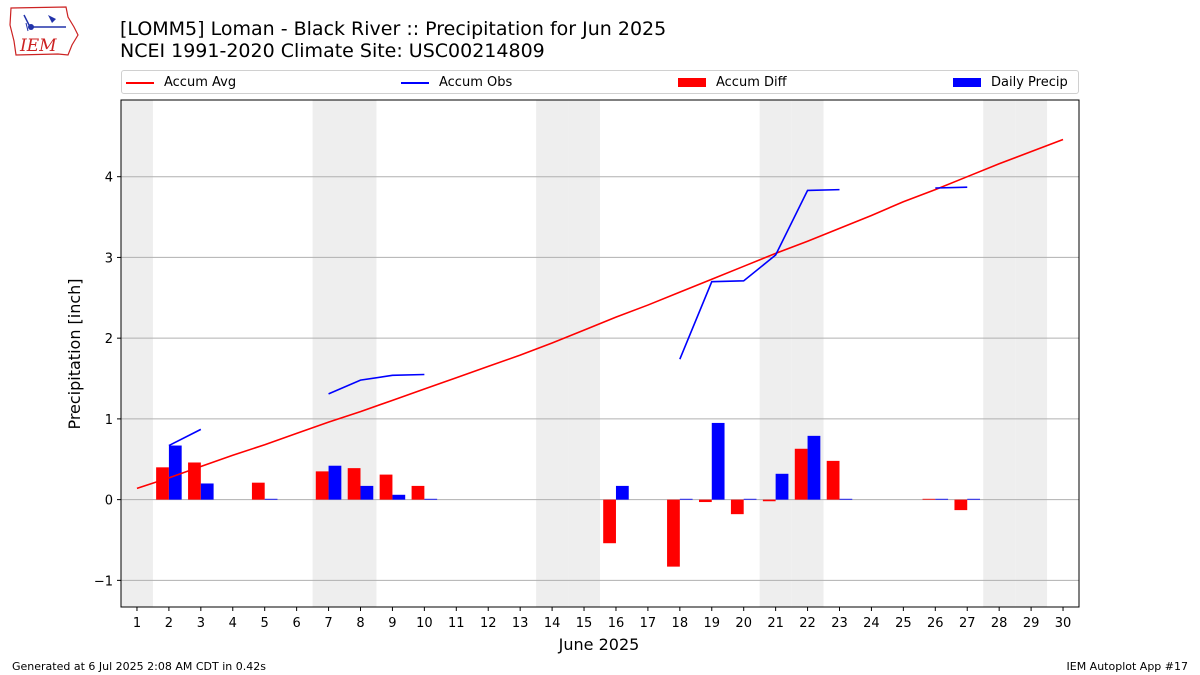 This screenshot has height=675, width=1200. I want to click on x-tick-label: 2, so click(169, 623).